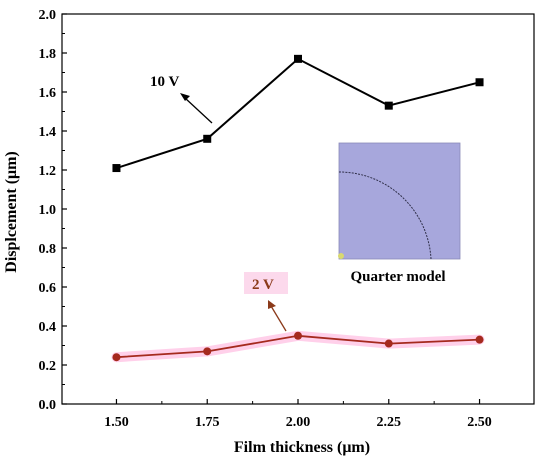 The image size is (550, 460). Describe the element at coordinates (302, 447) in the screenshot. I see `x-axis-title: Film thickness (μm)` at that location.